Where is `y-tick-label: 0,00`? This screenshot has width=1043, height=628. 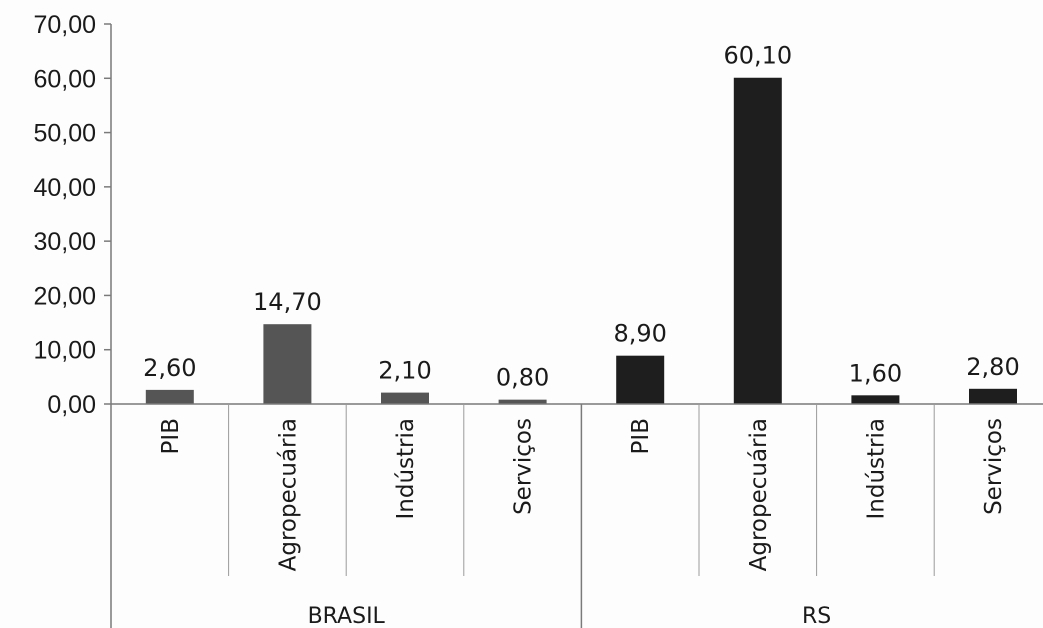
y-tick-label: 0,00 is located at coordinates (71, 405).